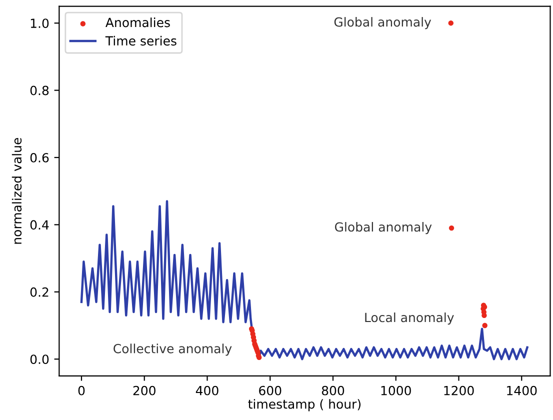 The height and width of the screenshot is (420, 553). I want to click on x-tick-label: 400, so click(207, 391).